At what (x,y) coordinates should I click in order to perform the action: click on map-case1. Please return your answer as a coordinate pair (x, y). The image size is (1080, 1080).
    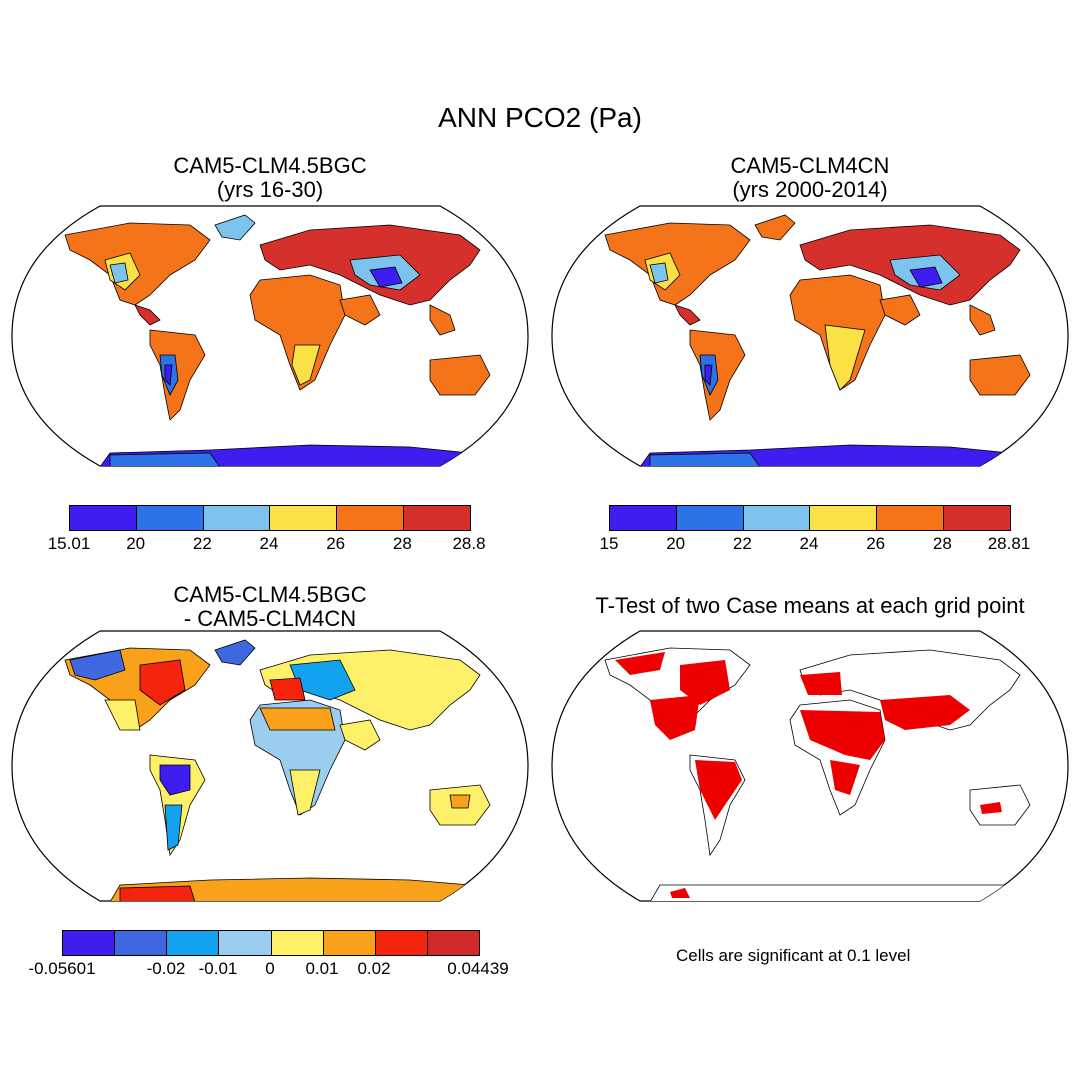
    Looking at the image, I should click on (270, 336).